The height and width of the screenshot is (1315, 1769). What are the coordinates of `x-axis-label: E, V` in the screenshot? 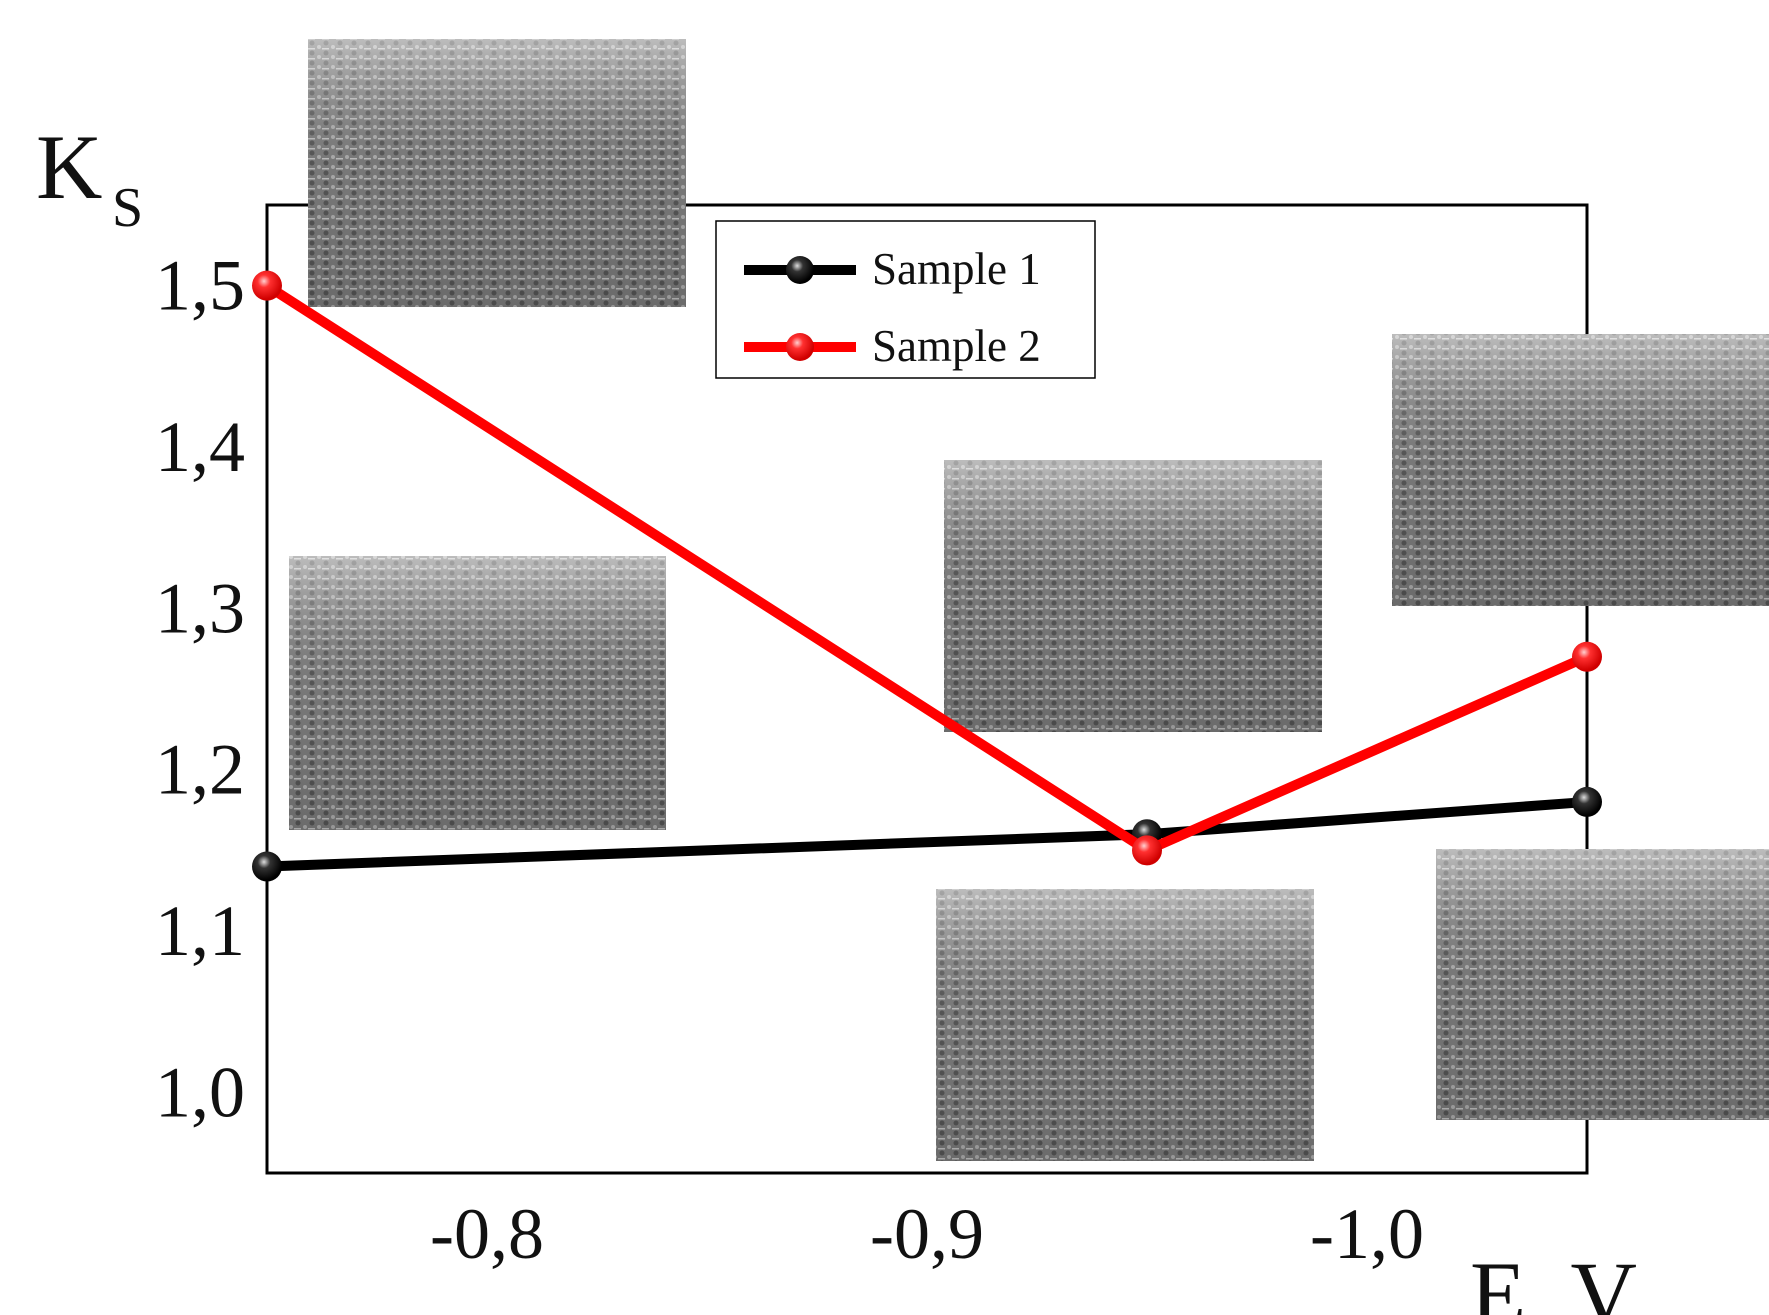 It's located at (1553, 1279).